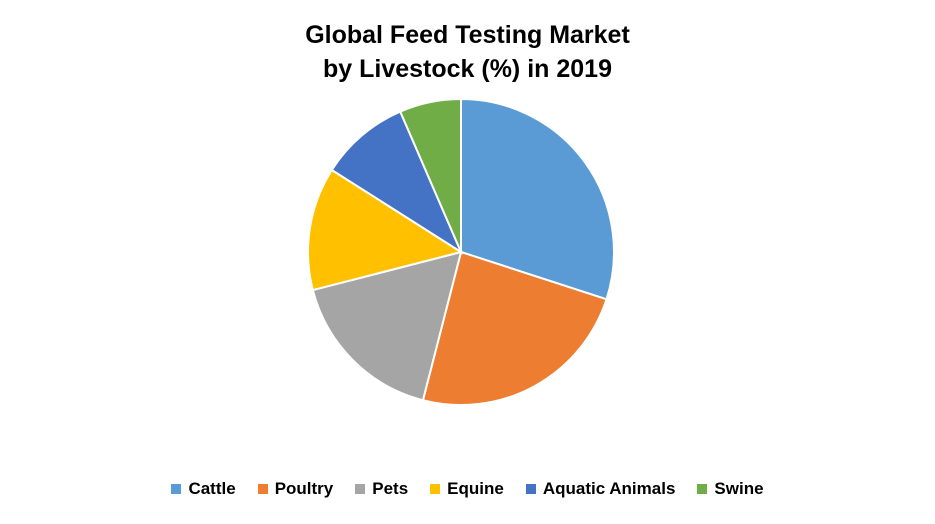 The image size is (935, 524). Describe the element at coordinates (397, 182) in the screenshot. I see `pie-slice-aquatic-animals` at that location.